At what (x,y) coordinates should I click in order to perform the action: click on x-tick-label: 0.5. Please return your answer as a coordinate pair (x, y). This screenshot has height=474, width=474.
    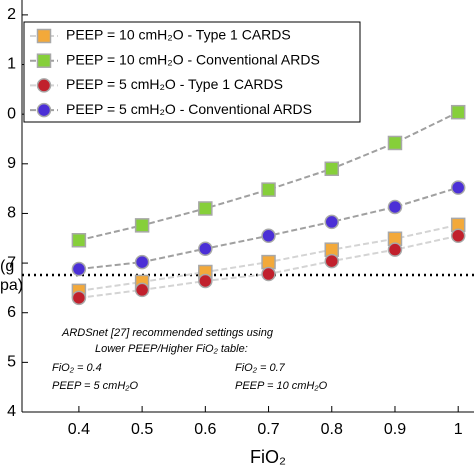
    Looking at the image, I should click on (142, 429).